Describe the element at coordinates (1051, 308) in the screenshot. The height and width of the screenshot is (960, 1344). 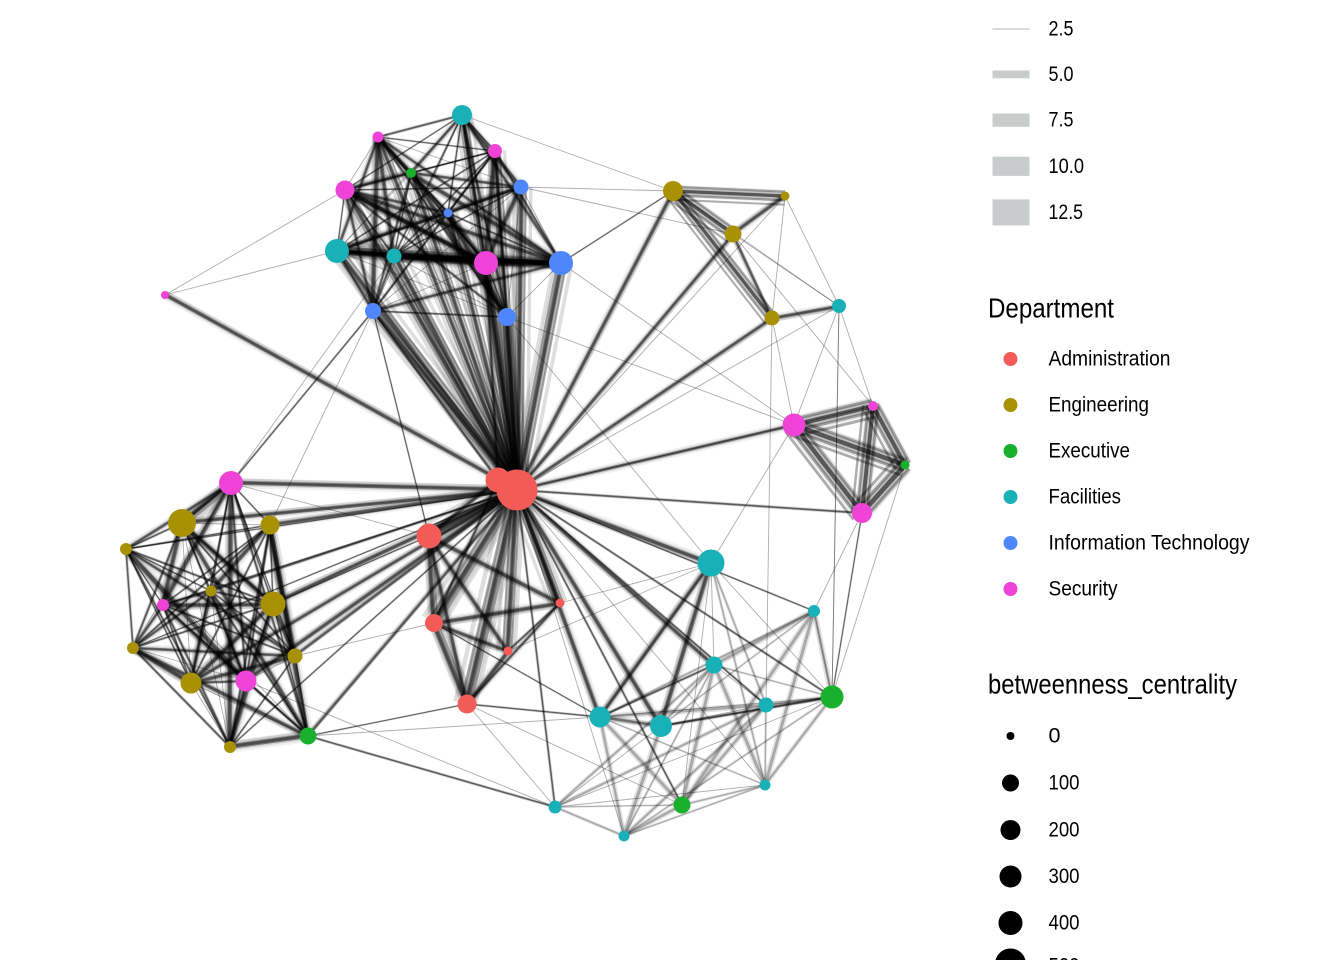
I see `svg-text: Department` at that location.